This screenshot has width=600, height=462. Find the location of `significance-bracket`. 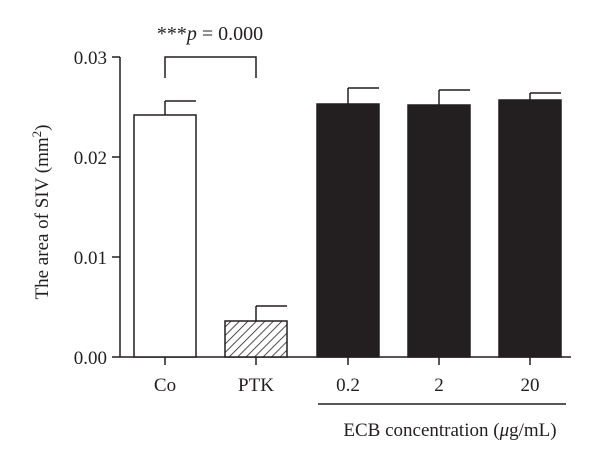

significance-bracket is located at coordinates (210, 67).